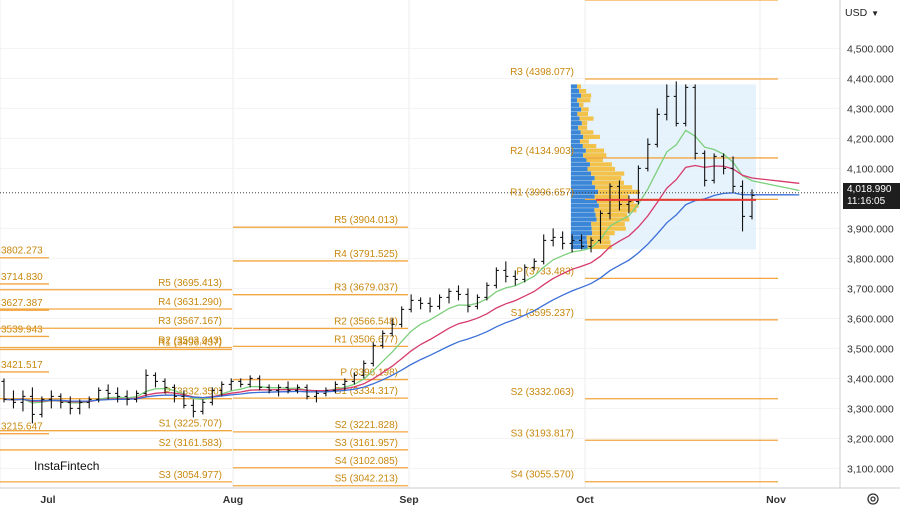 The image size is (900, 510). What do you see at coordinates (870, 409) in the screenshot?
I see `price-tick-label: 3,300.000` at bounding box center [870, 409].